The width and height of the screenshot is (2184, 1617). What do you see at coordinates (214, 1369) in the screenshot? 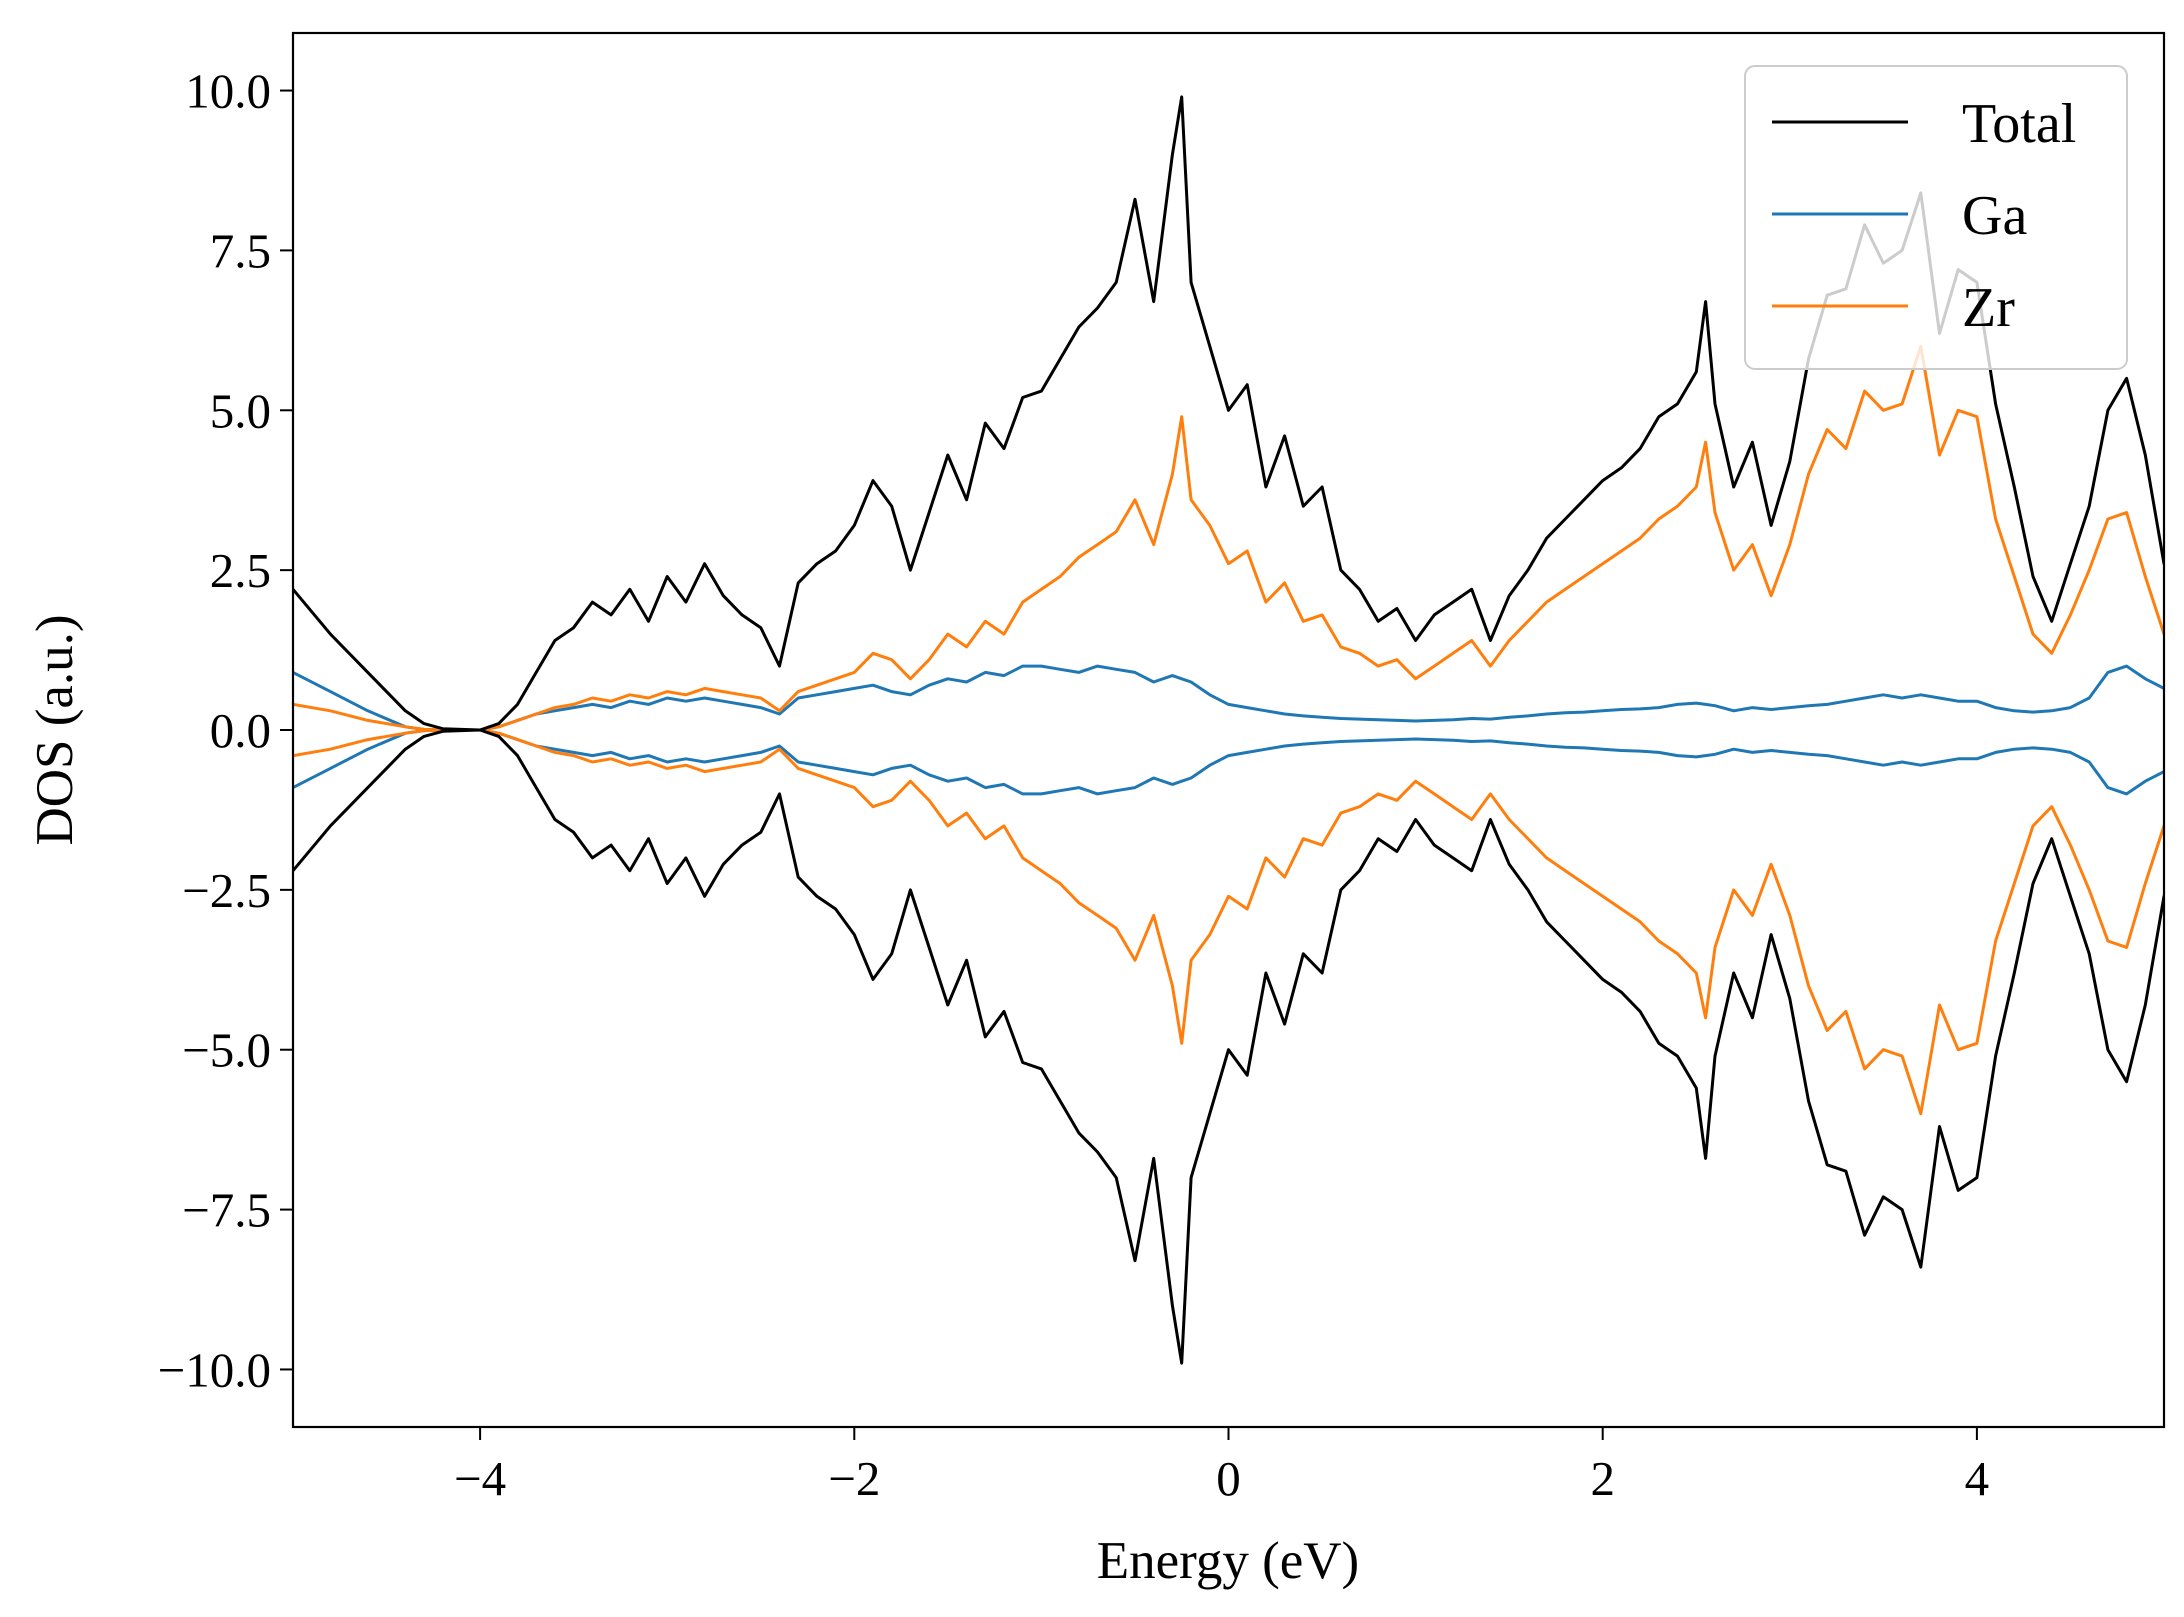
I see `y-tick-label: −10.0` at bounding box center [214, 1369].